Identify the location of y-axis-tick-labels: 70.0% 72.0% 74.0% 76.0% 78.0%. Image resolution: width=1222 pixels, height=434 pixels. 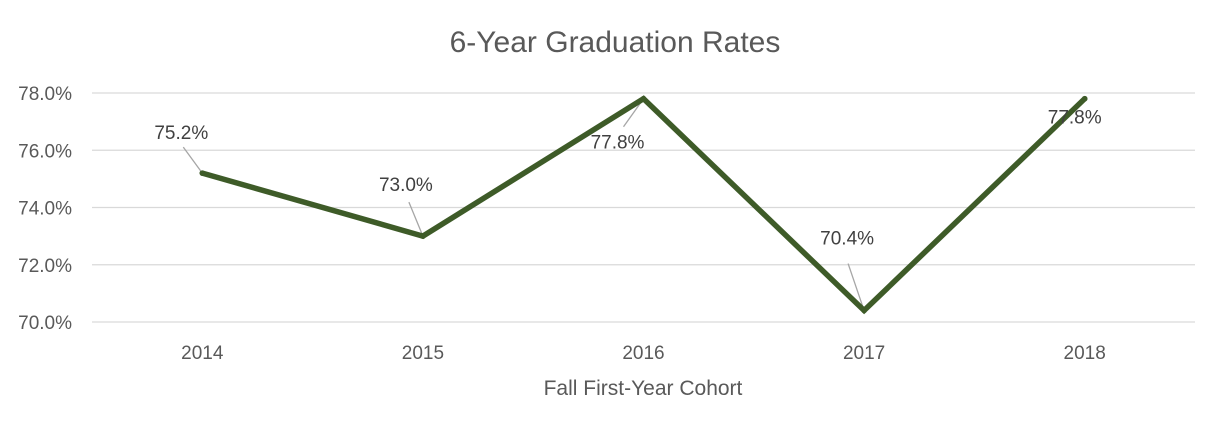
(45, 209).